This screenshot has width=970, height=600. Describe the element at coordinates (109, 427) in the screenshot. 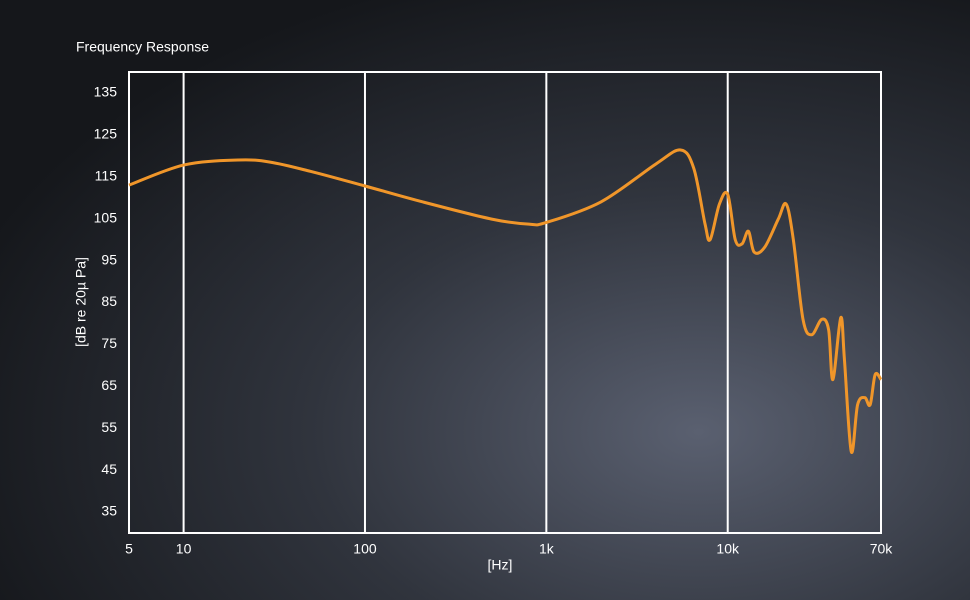

I see `y-tick-label: 55` at that location.